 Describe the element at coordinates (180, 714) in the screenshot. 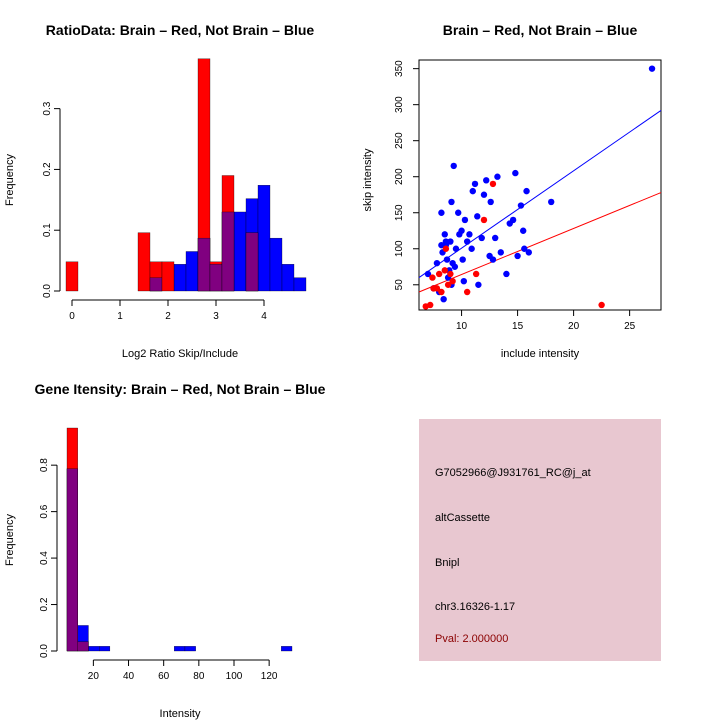

I see `gene-histogram-xlabel: Intensity` at that location.